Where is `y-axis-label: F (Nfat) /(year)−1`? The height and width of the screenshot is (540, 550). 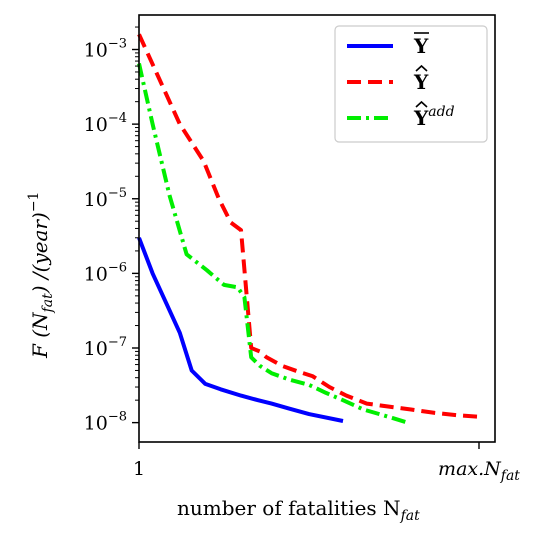
y-axis-label: F (Nfat) /(year)−1 is located at coordinates (41, 275).